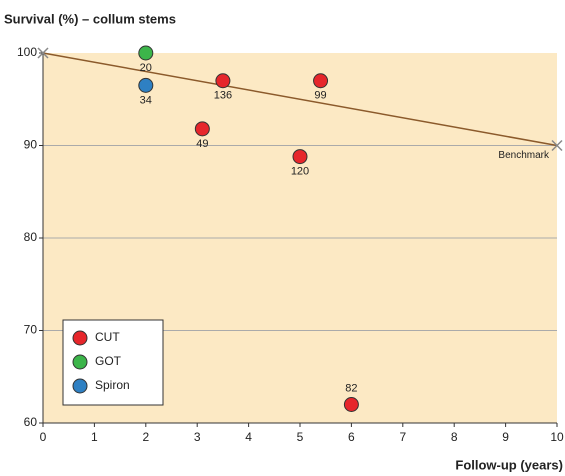 This screenshot has height=476, width=565. Describe the element at coordinates (145, 437) in the screenshot. I see `x-tick-label: 2` at that location.